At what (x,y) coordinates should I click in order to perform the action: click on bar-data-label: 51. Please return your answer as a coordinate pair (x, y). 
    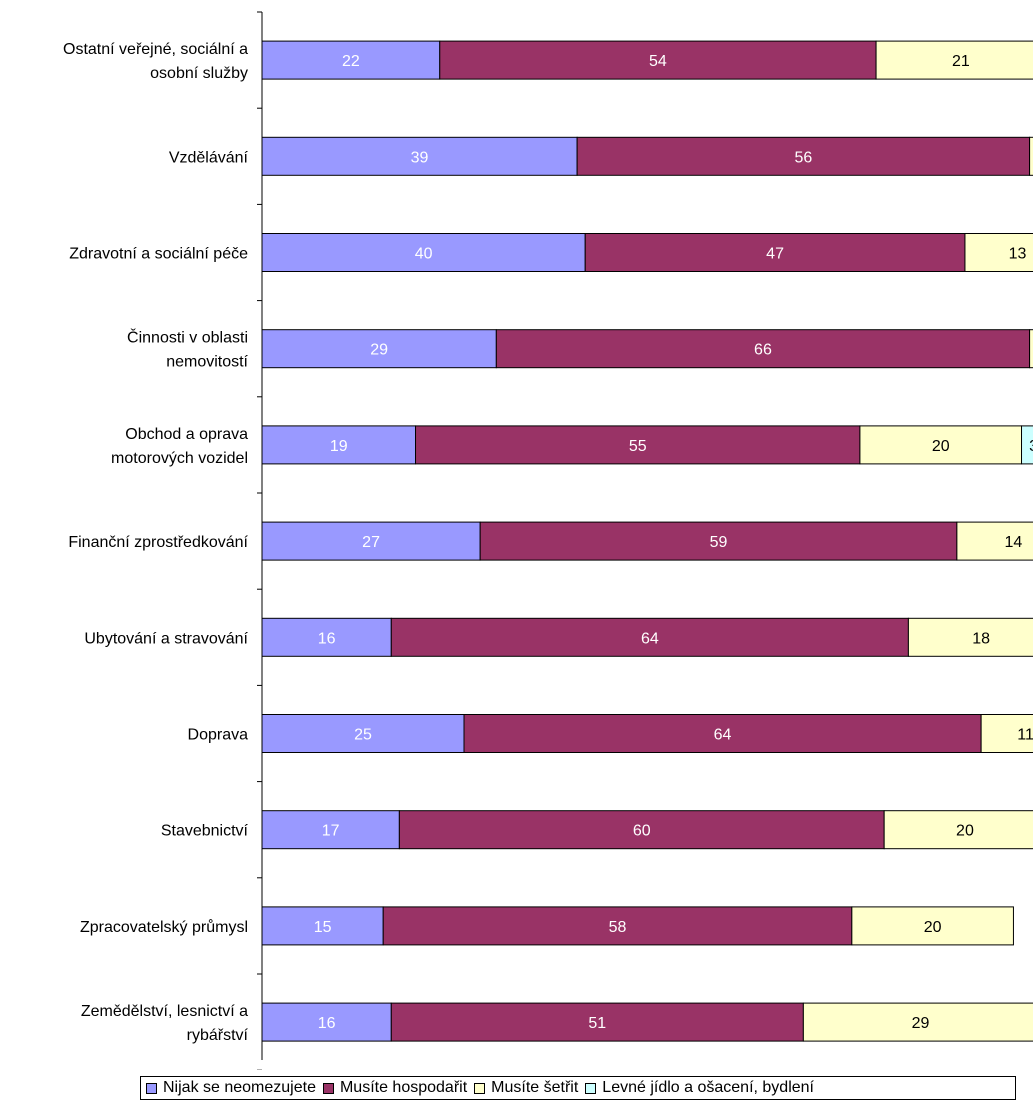
    Looking at the image, I should click on (597, 1023).